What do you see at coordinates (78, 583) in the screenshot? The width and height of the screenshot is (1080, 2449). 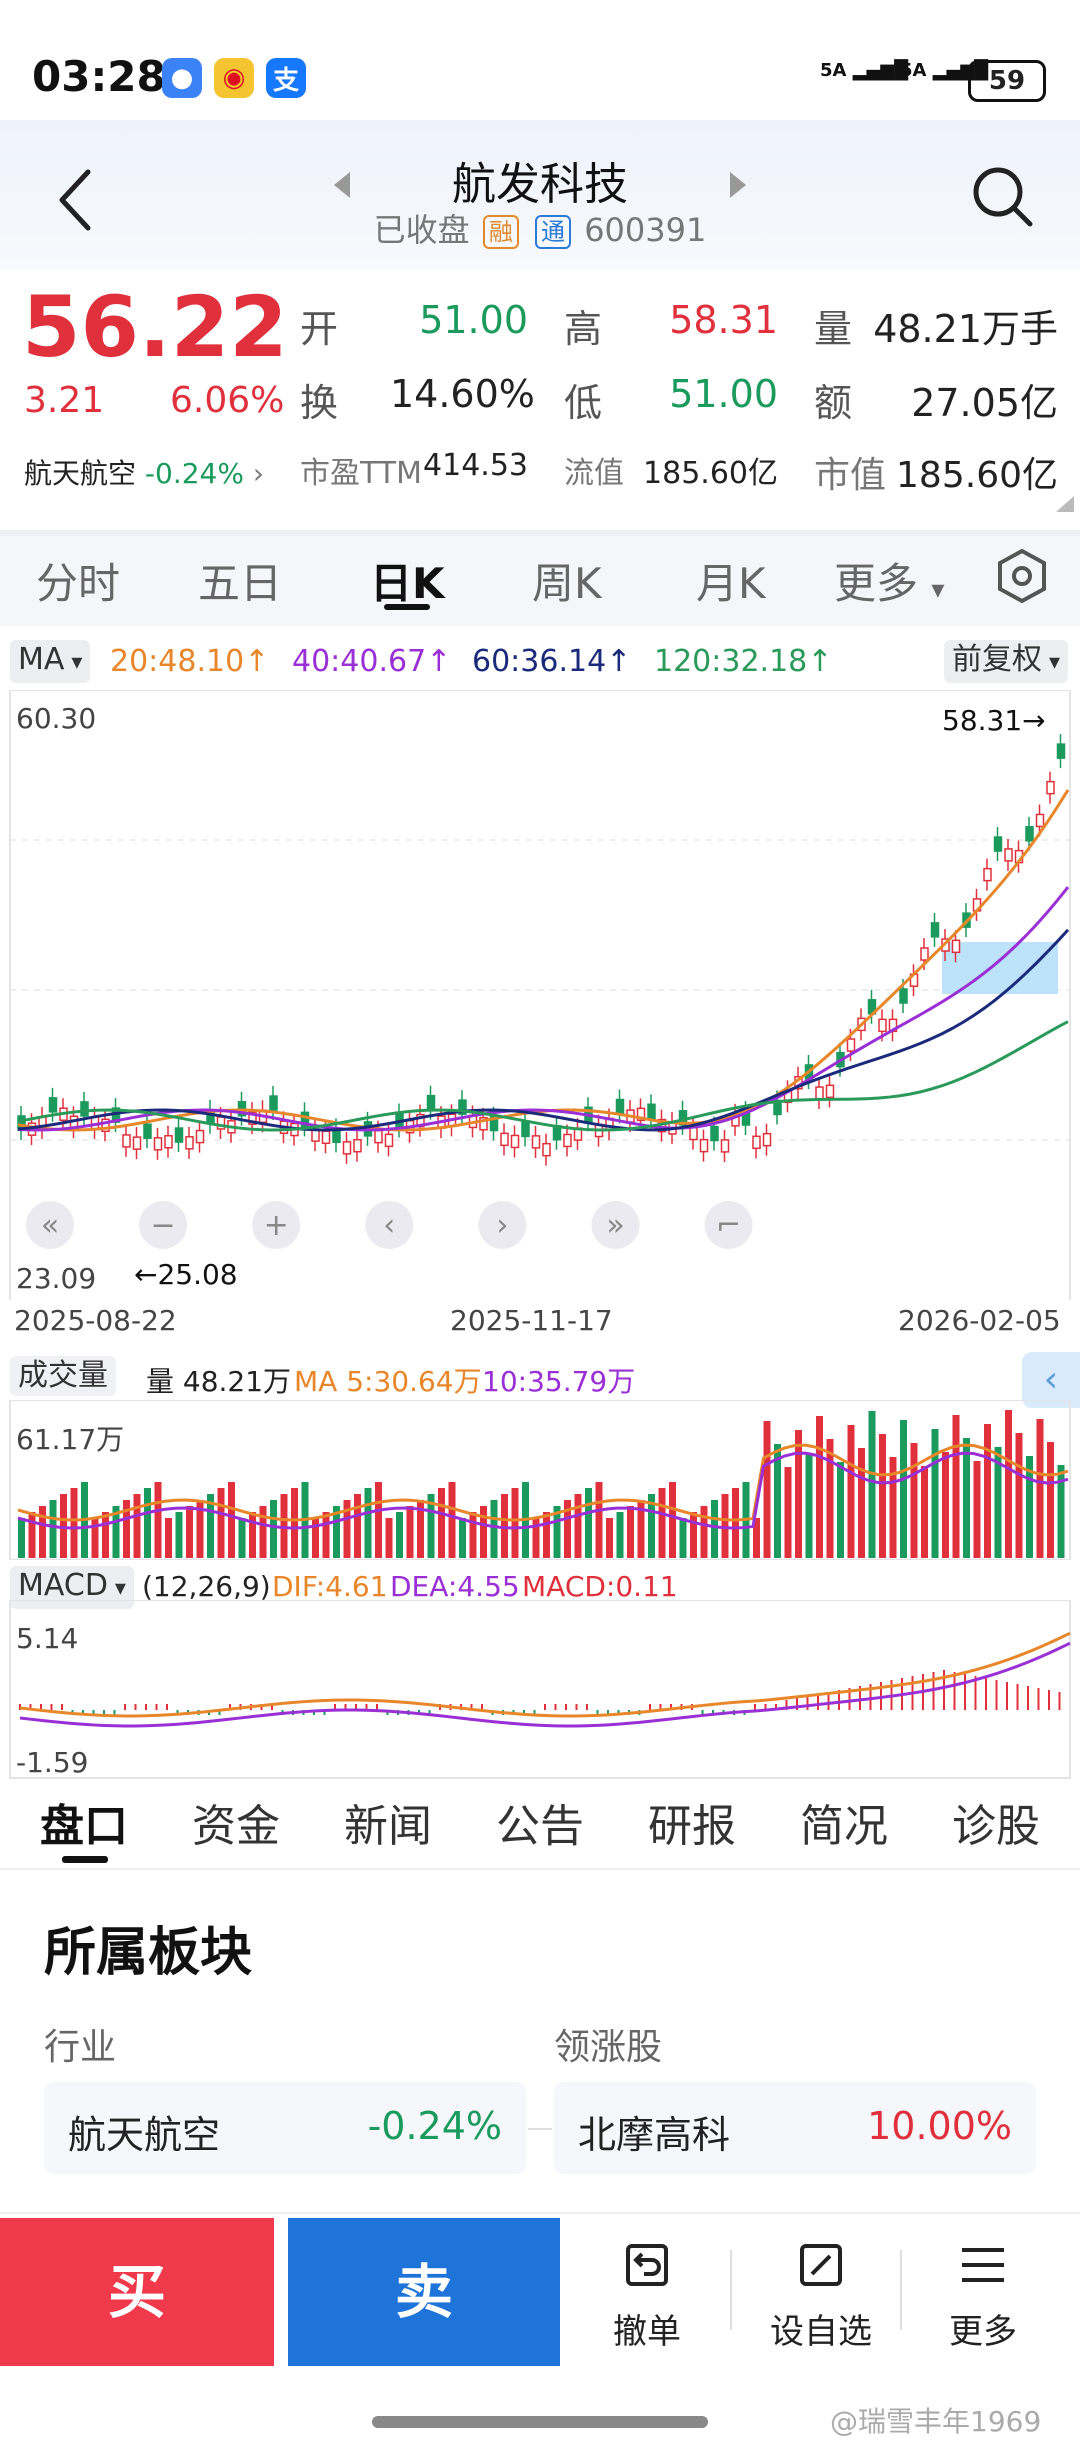 I see `tab-intraday: 分时` at bounding box center [78, 583].